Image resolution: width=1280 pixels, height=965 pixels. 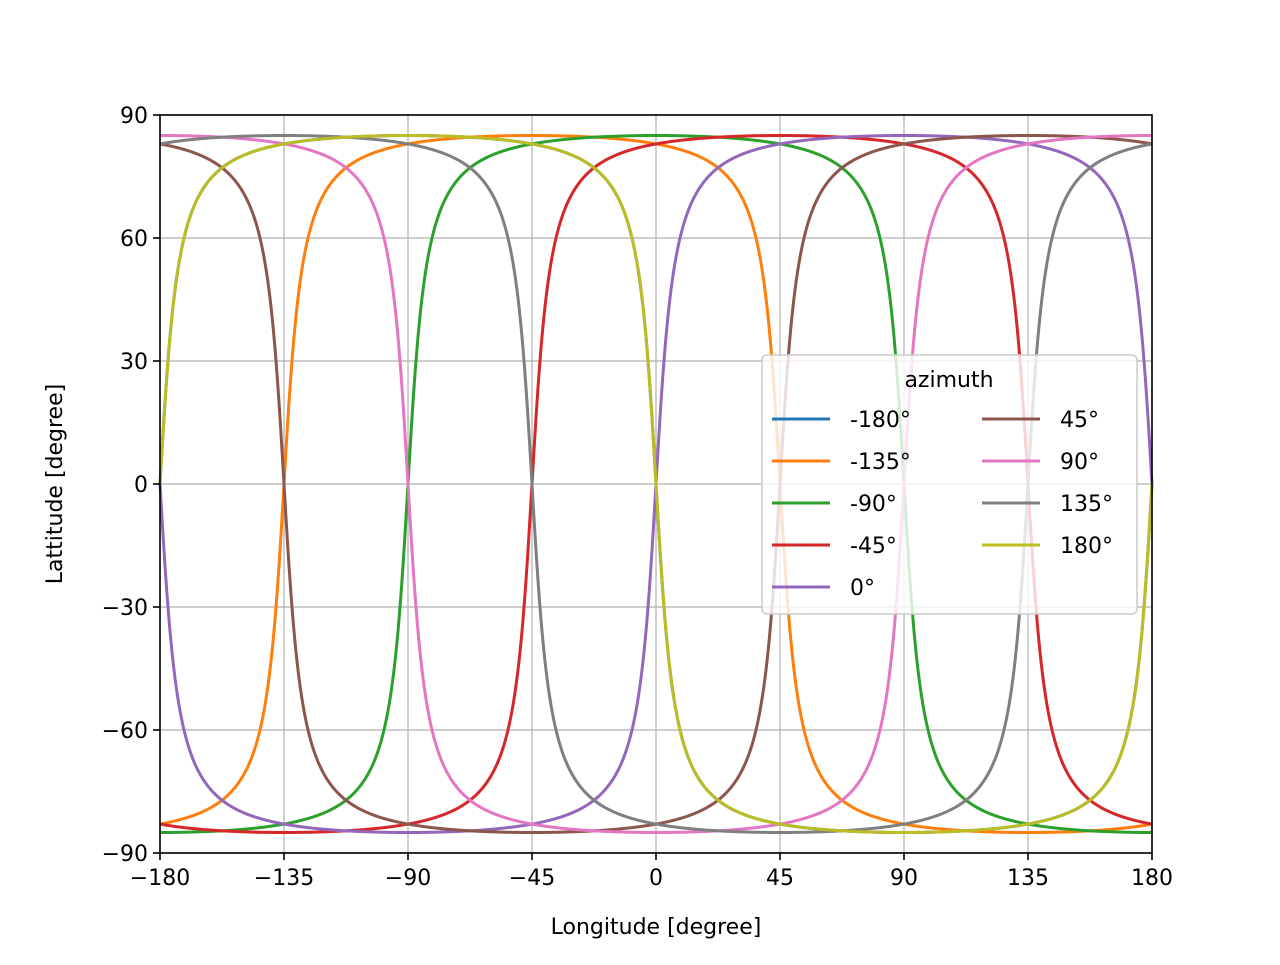 What do you see at coordinates (1079, 462) in the screenshot?
I see `legend-label: 90°` at bounding box center [1079, 462].